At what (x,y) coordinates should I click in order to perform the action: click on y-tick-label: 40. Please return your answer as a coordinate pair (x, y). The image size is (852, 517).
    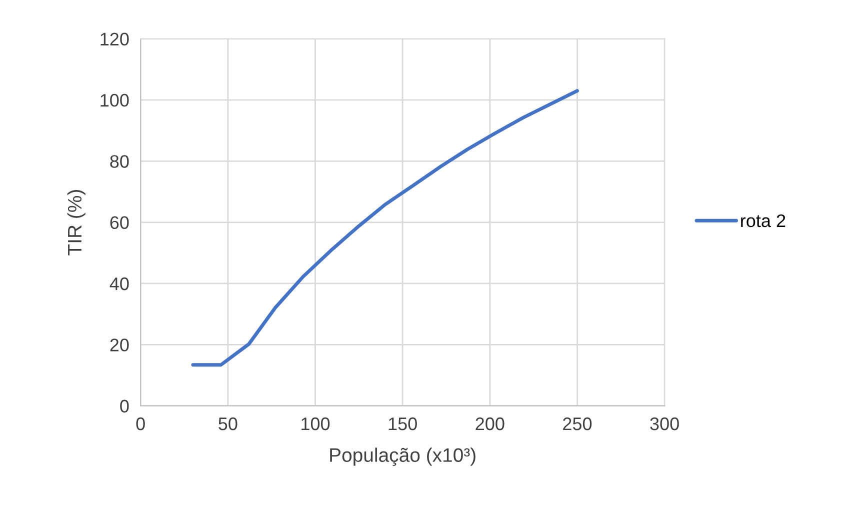
    Looking at the image, I should click on (119, 283).